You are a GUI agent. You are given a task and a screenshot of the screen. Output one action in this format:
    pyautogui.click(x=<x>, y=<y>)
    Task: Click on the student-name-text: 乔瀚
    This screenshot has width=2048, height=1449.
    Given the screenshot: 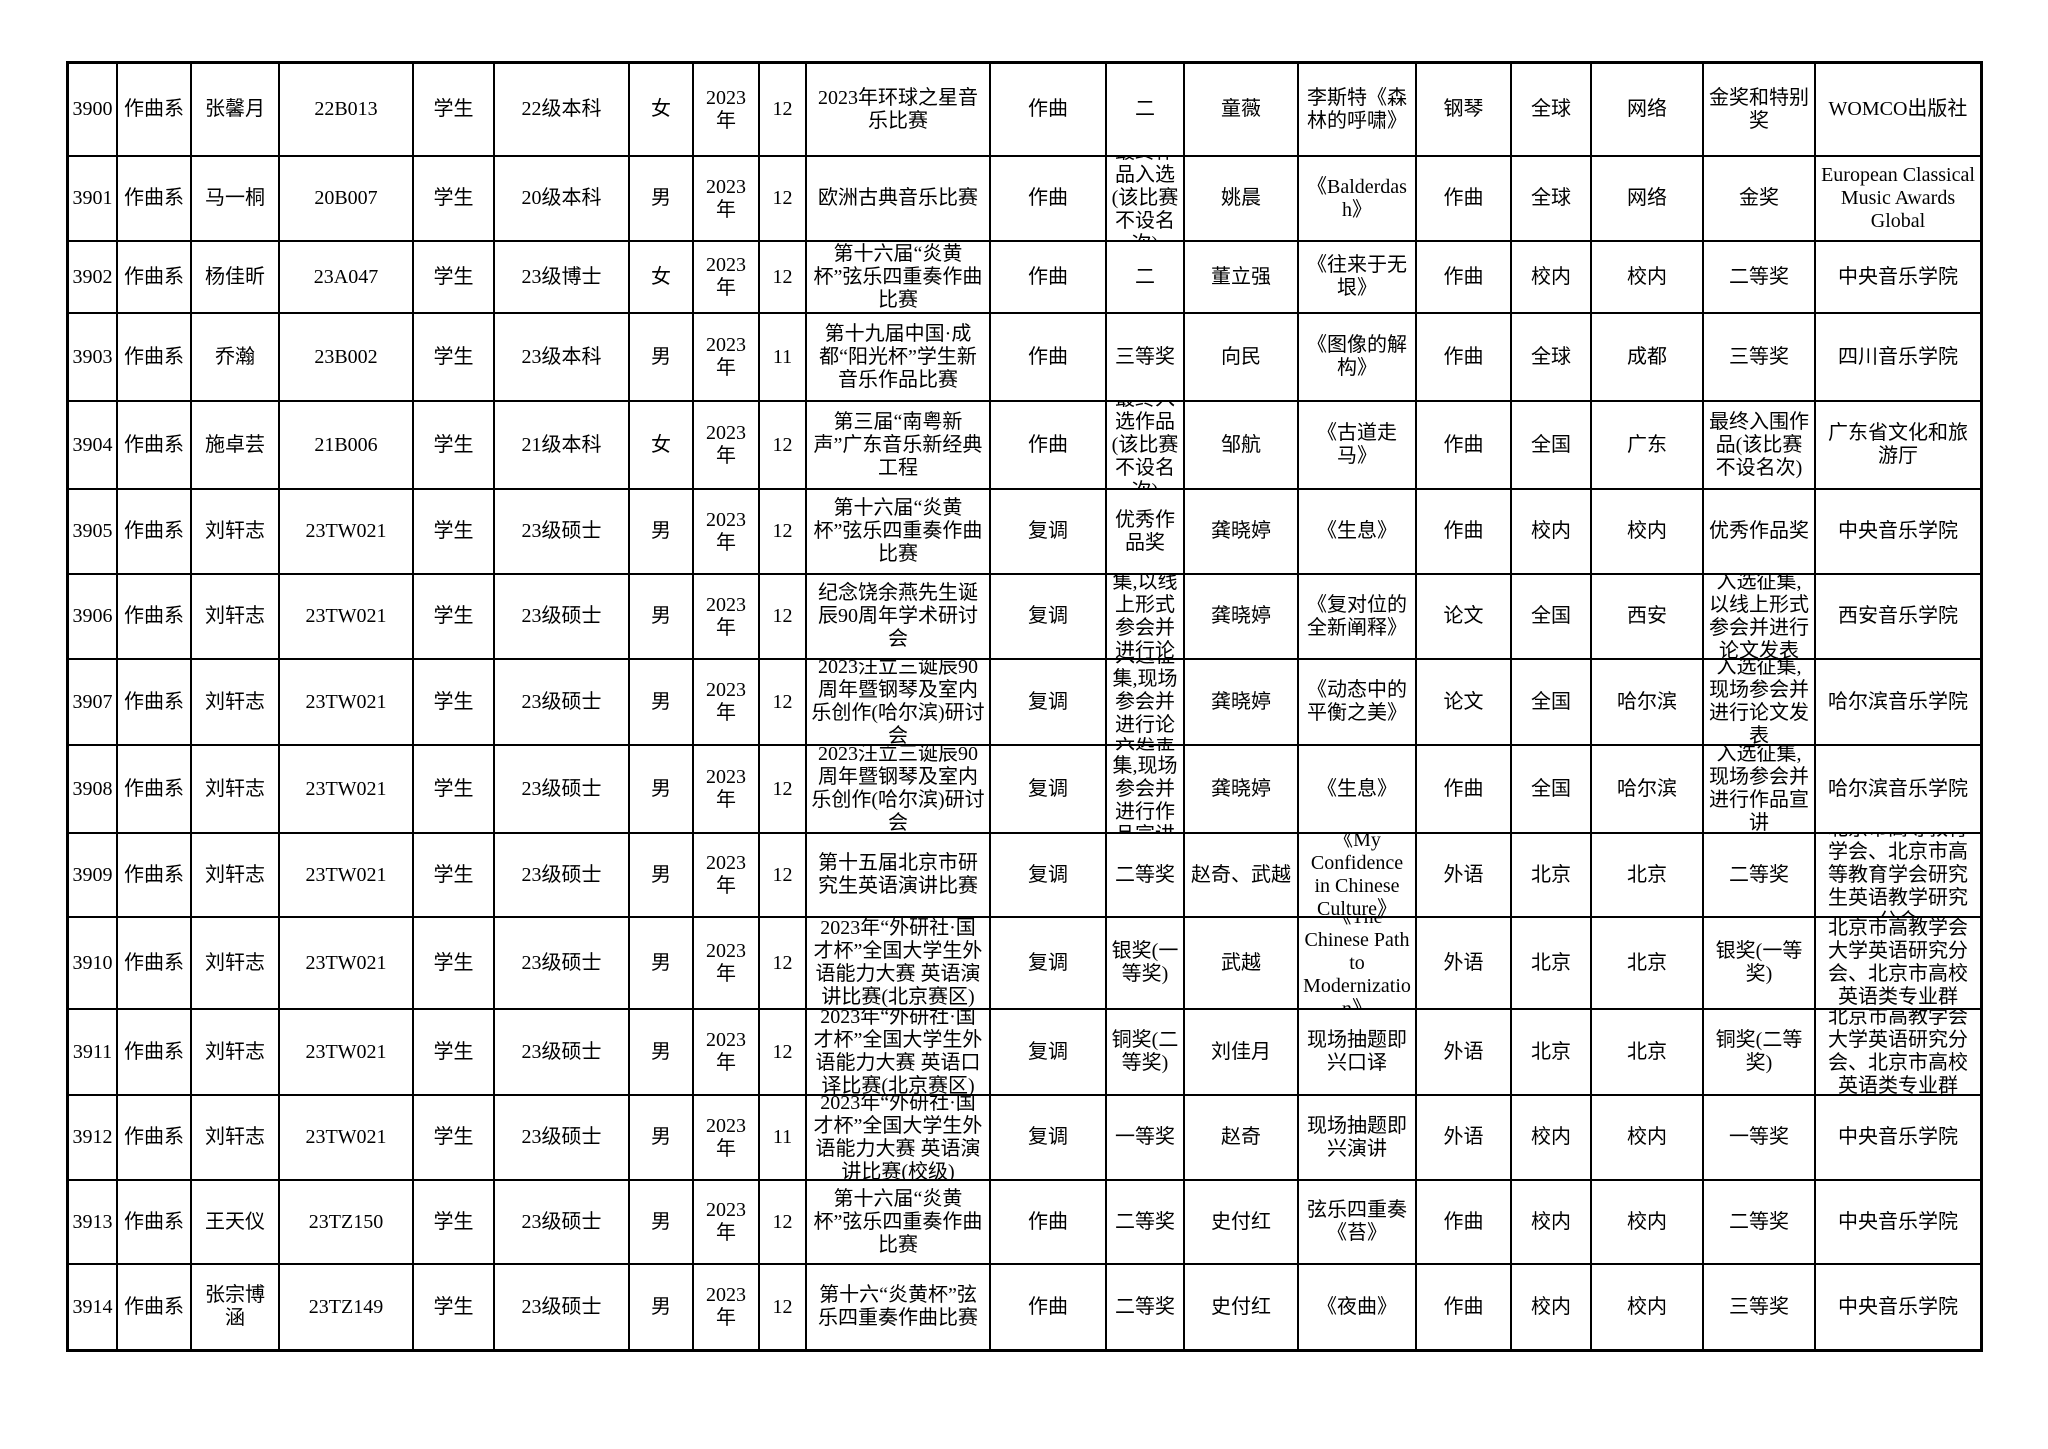 What is the action you would take?
    pyautogui.click(x=235, y=356)
    